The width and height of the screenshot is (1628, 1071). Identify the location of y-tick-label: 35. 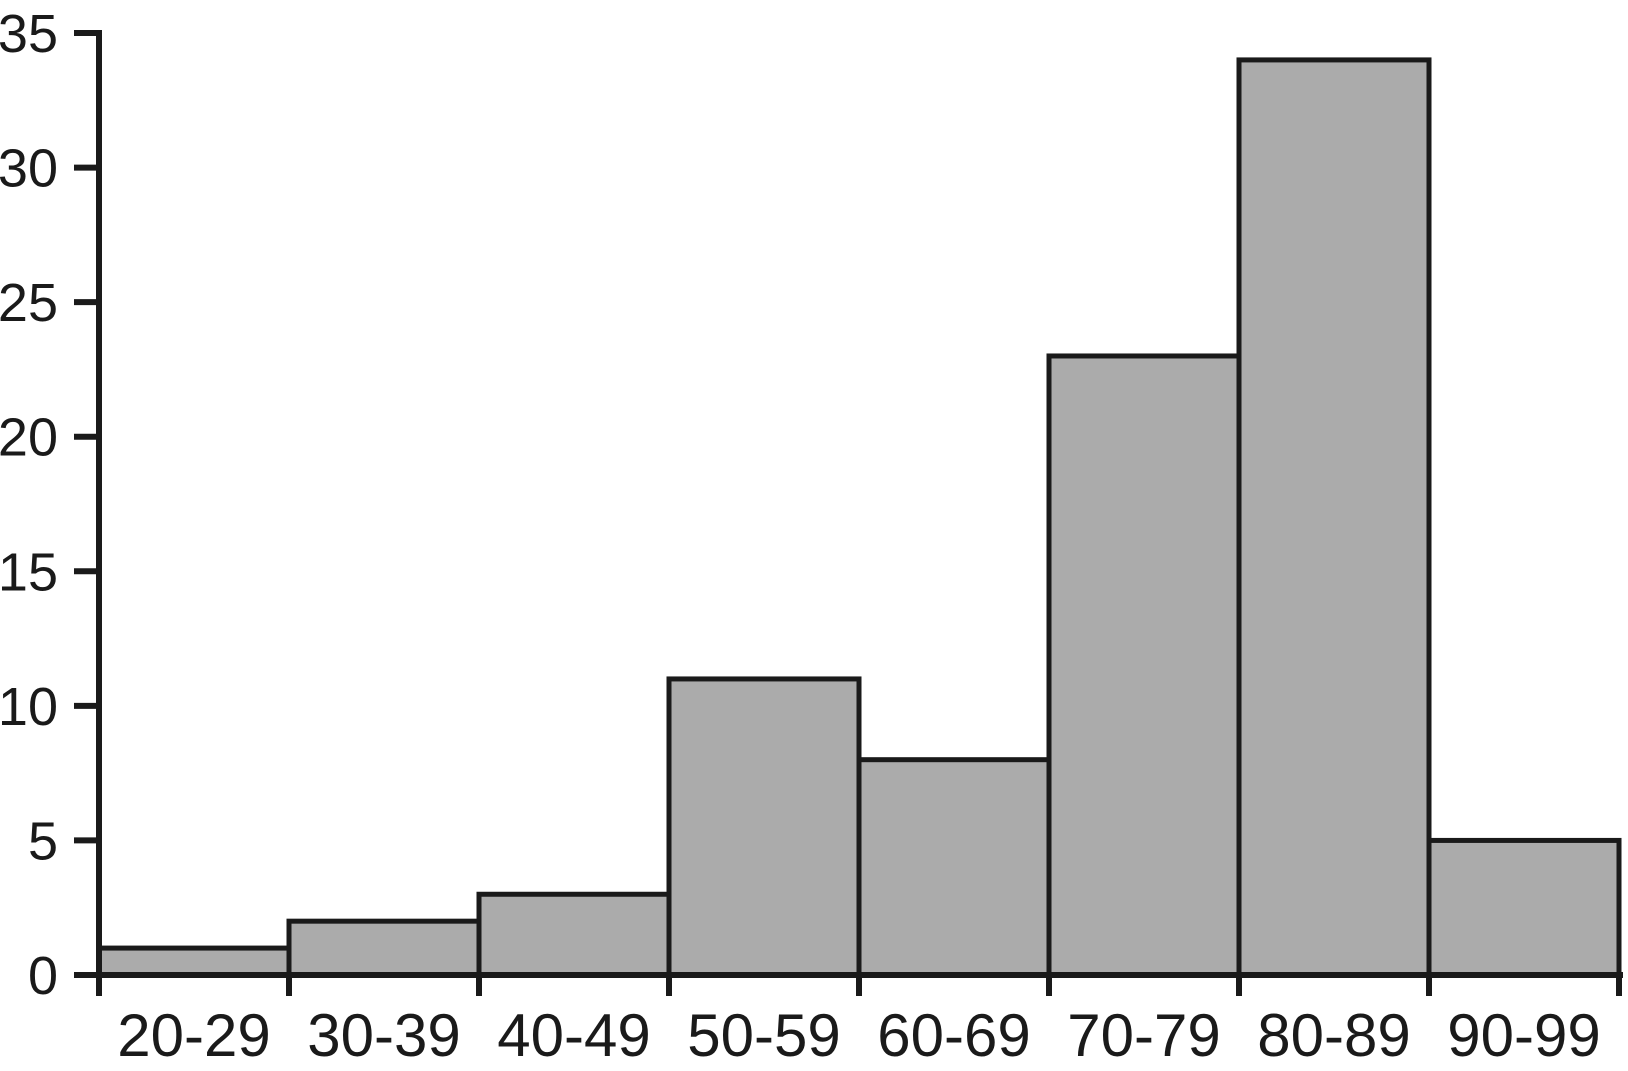
(29, 34).